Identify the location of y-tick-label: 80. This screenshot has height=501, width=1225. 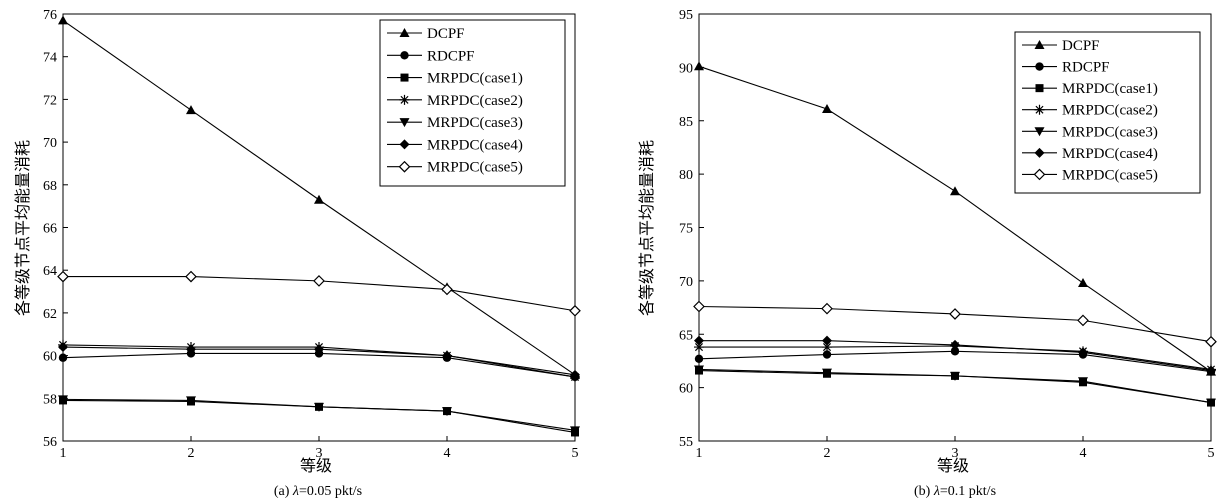
(686, 175).